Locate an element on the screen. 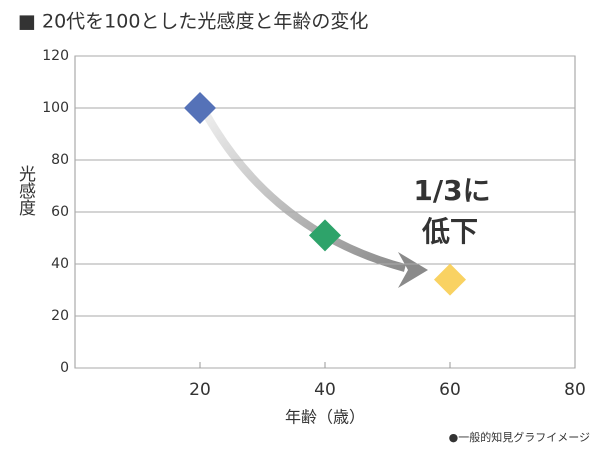 The height and width of the screenshot is (453, 600). annotation: 低下 is located at coordinates (449, 231).